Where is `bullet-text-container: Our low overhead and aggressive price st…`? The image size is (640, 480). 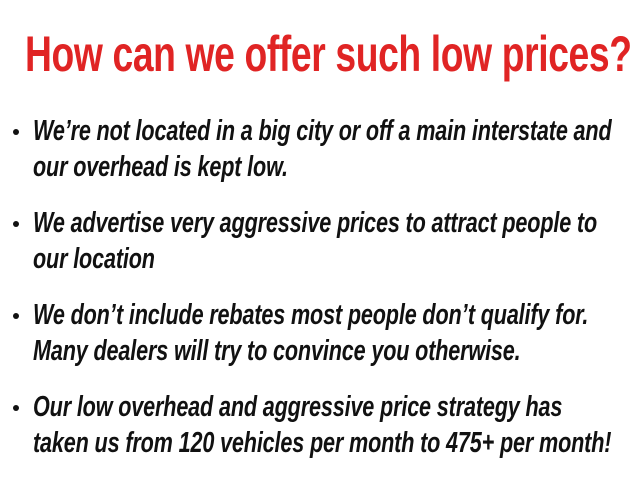
bullet-text-container: Our low overhead and aggressive price st… is located at coordinates (336, 425).